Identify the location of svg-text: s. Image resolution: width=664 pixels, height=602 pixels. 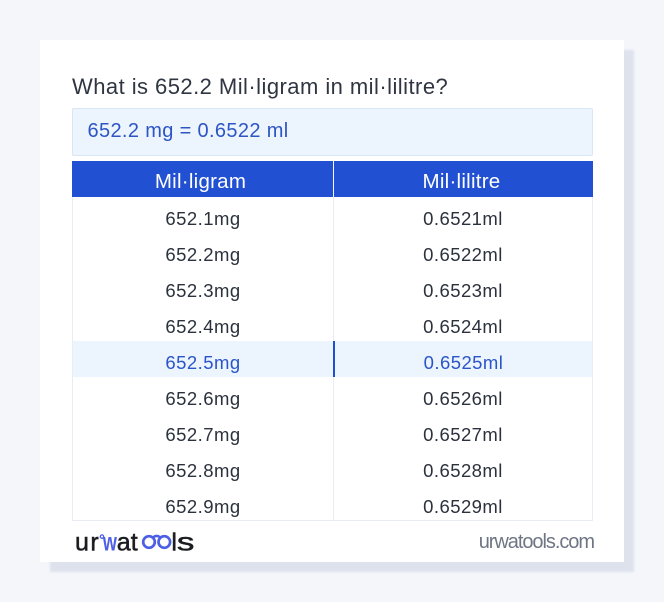
(186, 543).